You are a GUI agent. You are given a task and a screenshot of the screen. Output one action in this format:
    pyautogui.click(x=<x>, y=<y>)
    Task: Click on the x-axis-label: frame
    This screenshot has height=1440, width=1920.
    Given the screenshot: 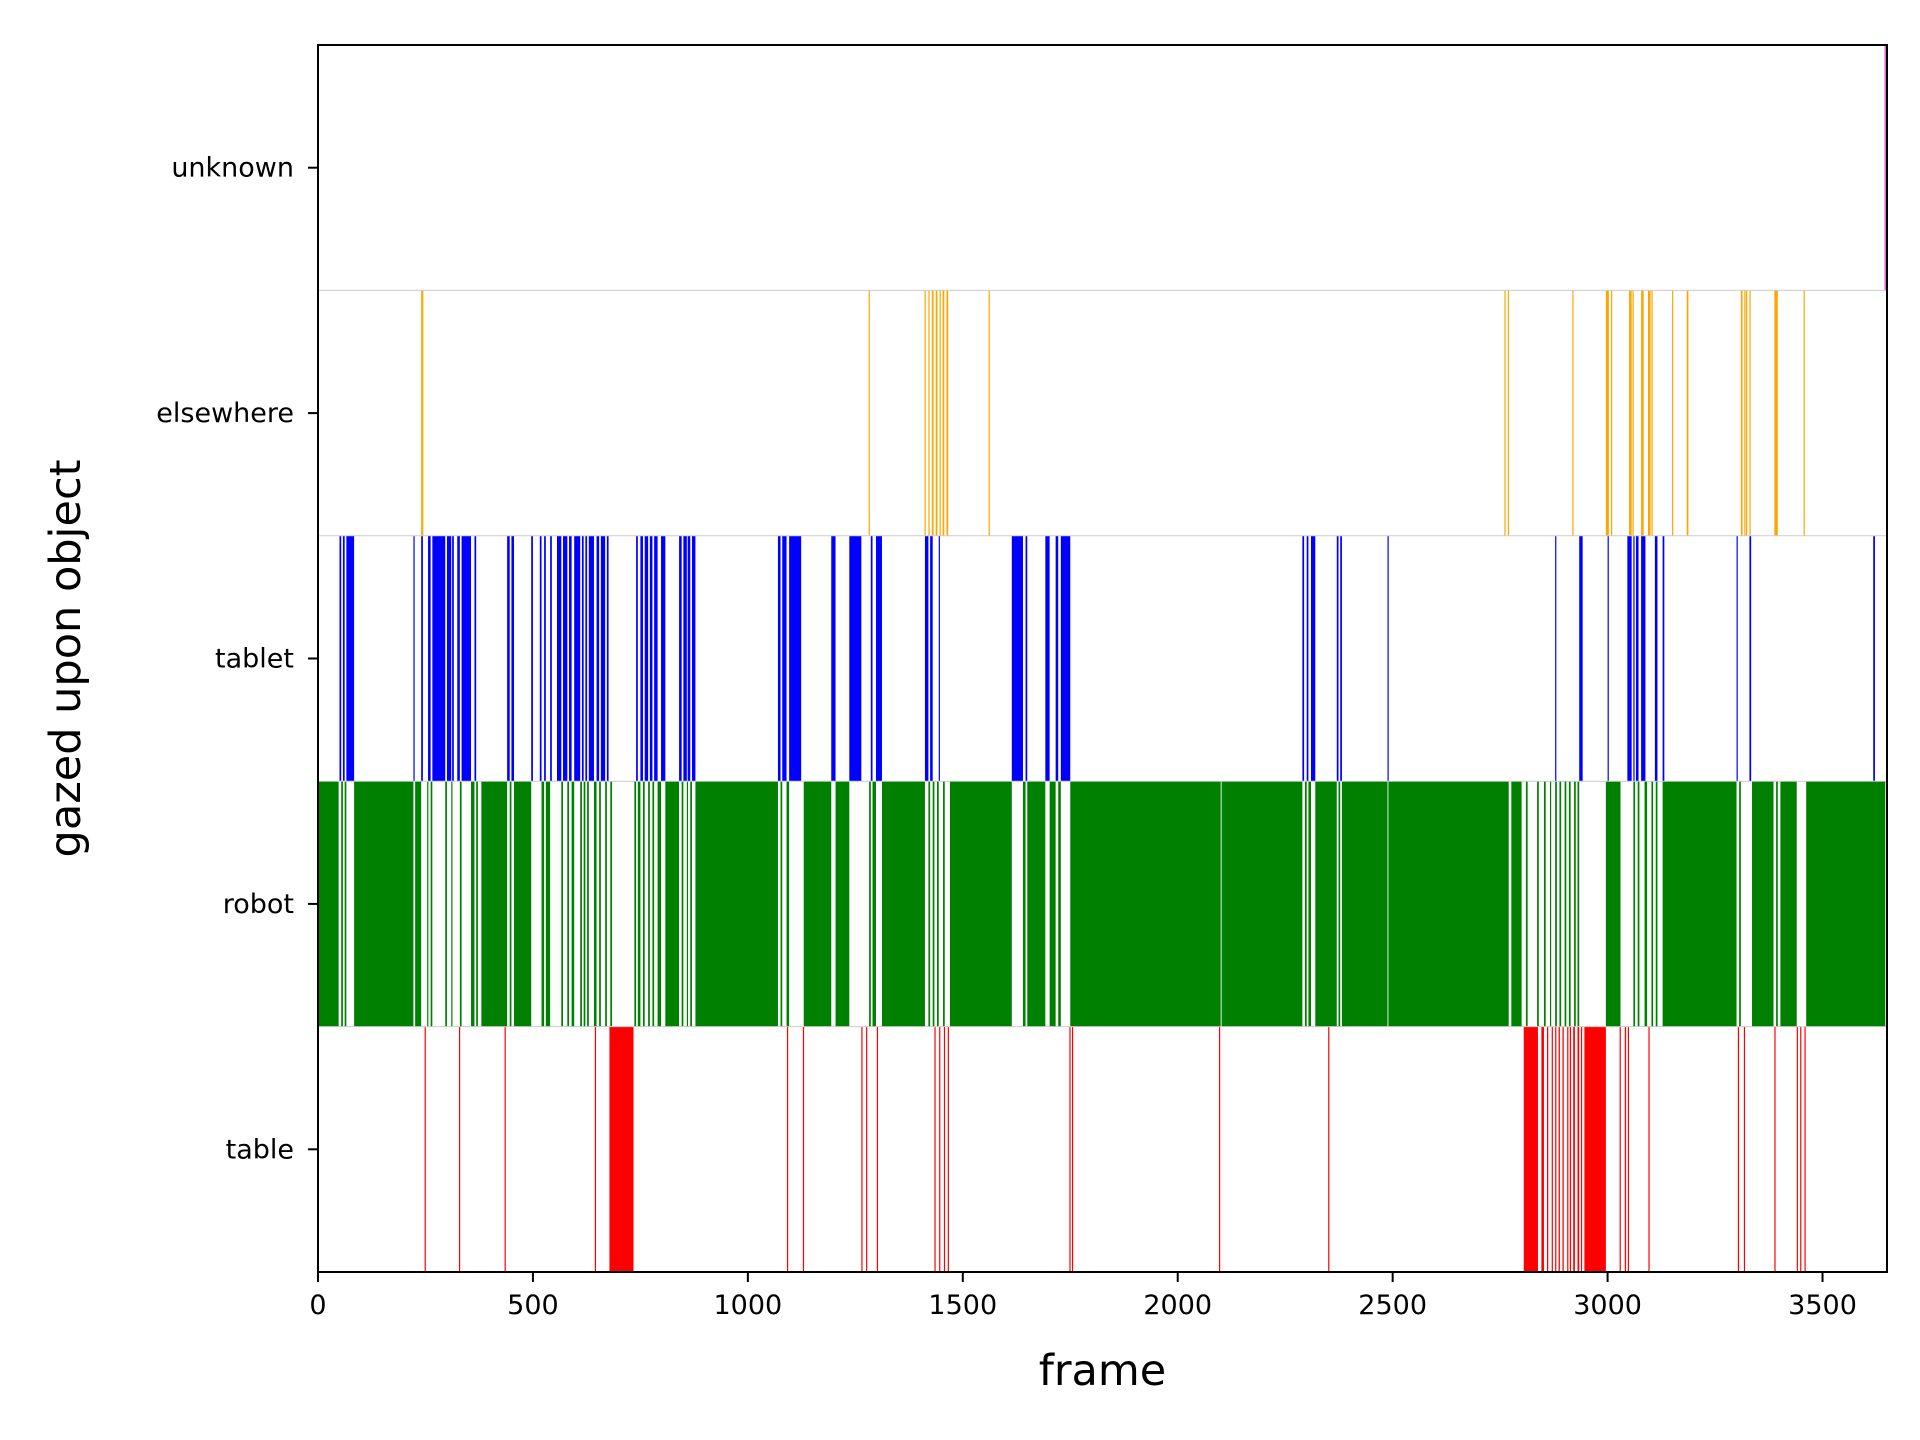 What is the action you would take?
    pyautogui.click(x=1103, y=1371)
    